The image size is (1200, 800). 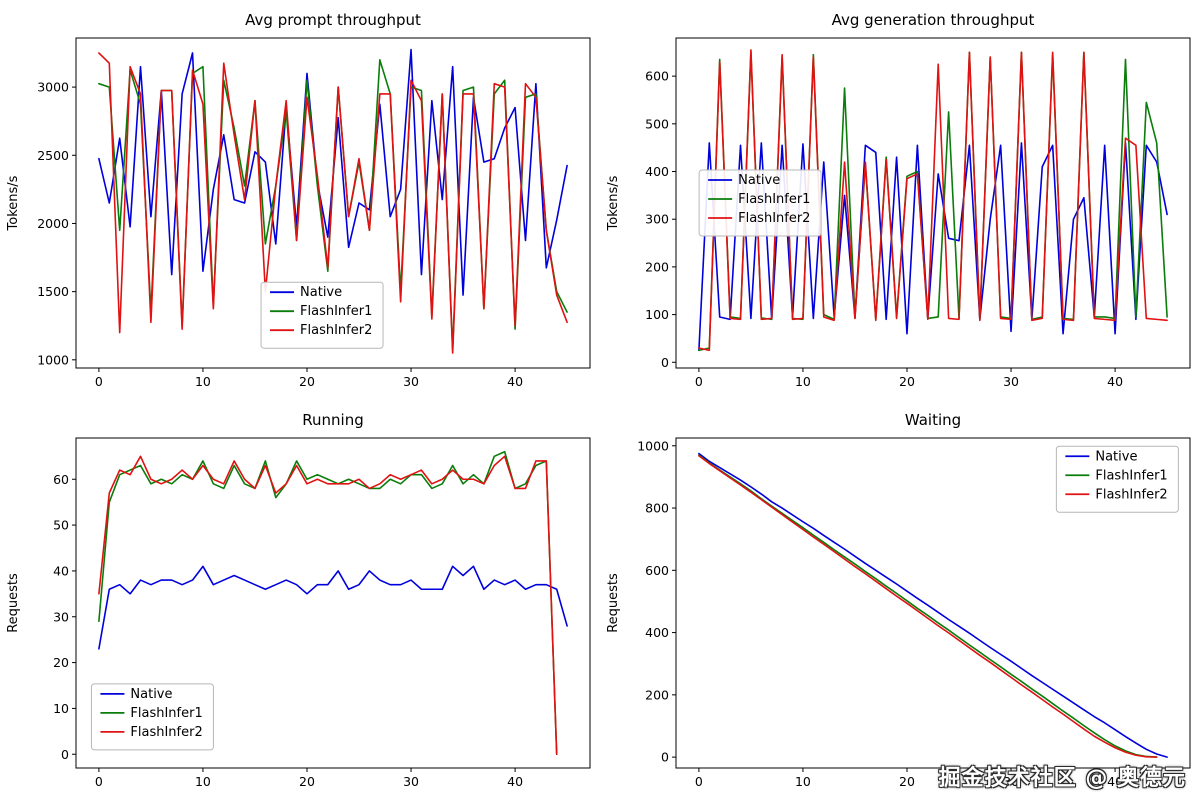 What do you see at coordinates (332, 420) in the screenshot?
I see `svg-text: Running` at bounding box center [332, 420].